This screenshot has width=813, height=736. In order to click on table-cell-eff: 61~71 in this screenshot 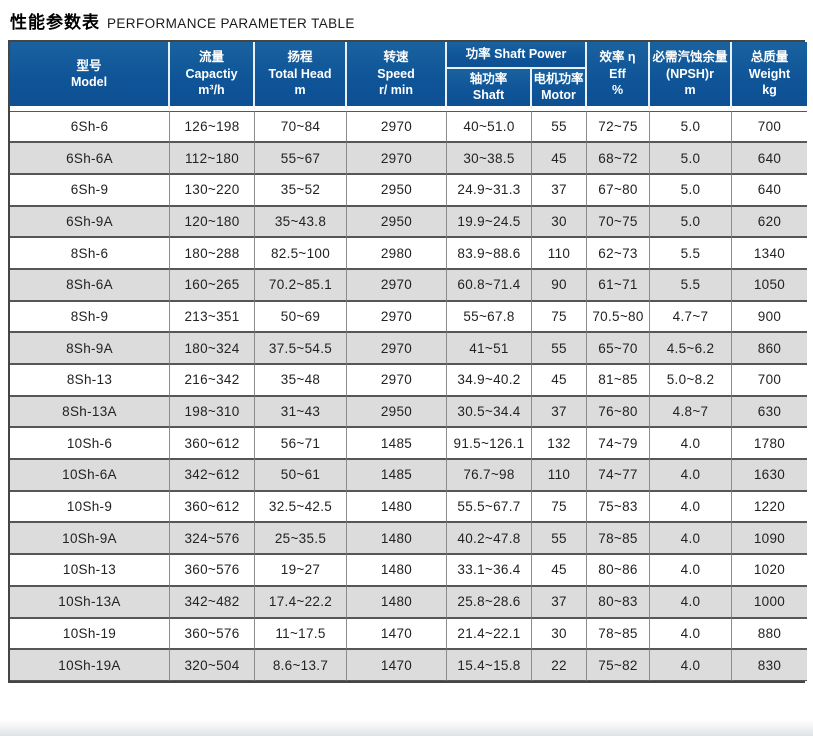, I will do `click(618, 284)`.